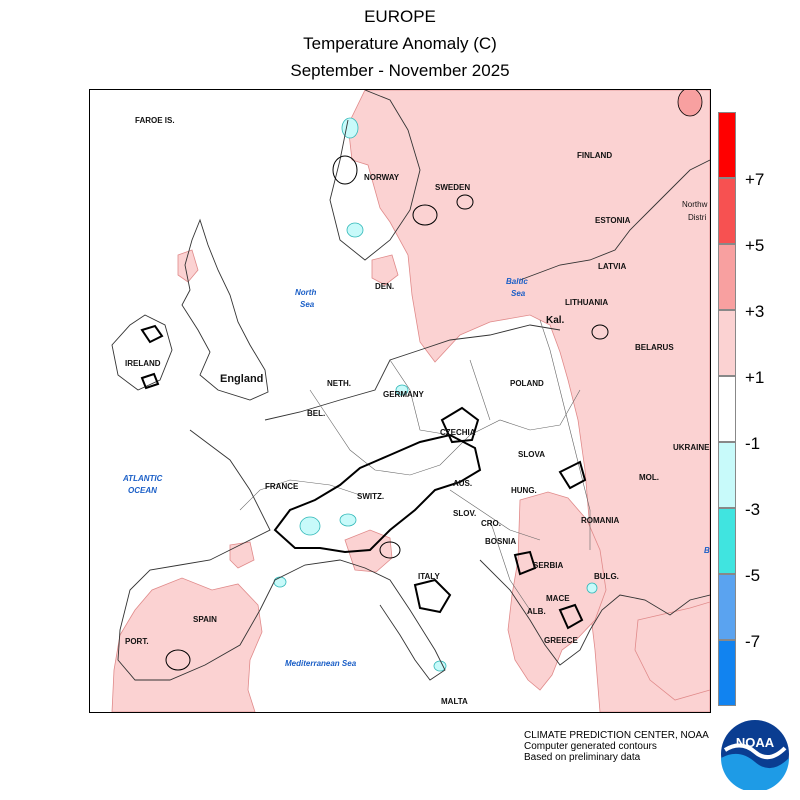 This screenshot has width=800, height=800. Describe the element at coordinates (242, 555) in the screenshot. I see `anomaly-area-n-spain` at that location.